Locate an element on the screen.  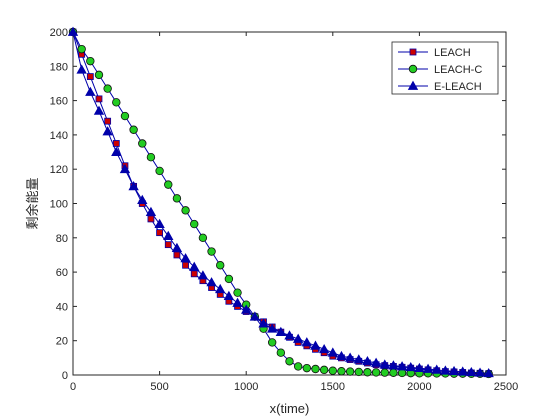
y-tick-label: 80 is located at coordinates (62, 239).